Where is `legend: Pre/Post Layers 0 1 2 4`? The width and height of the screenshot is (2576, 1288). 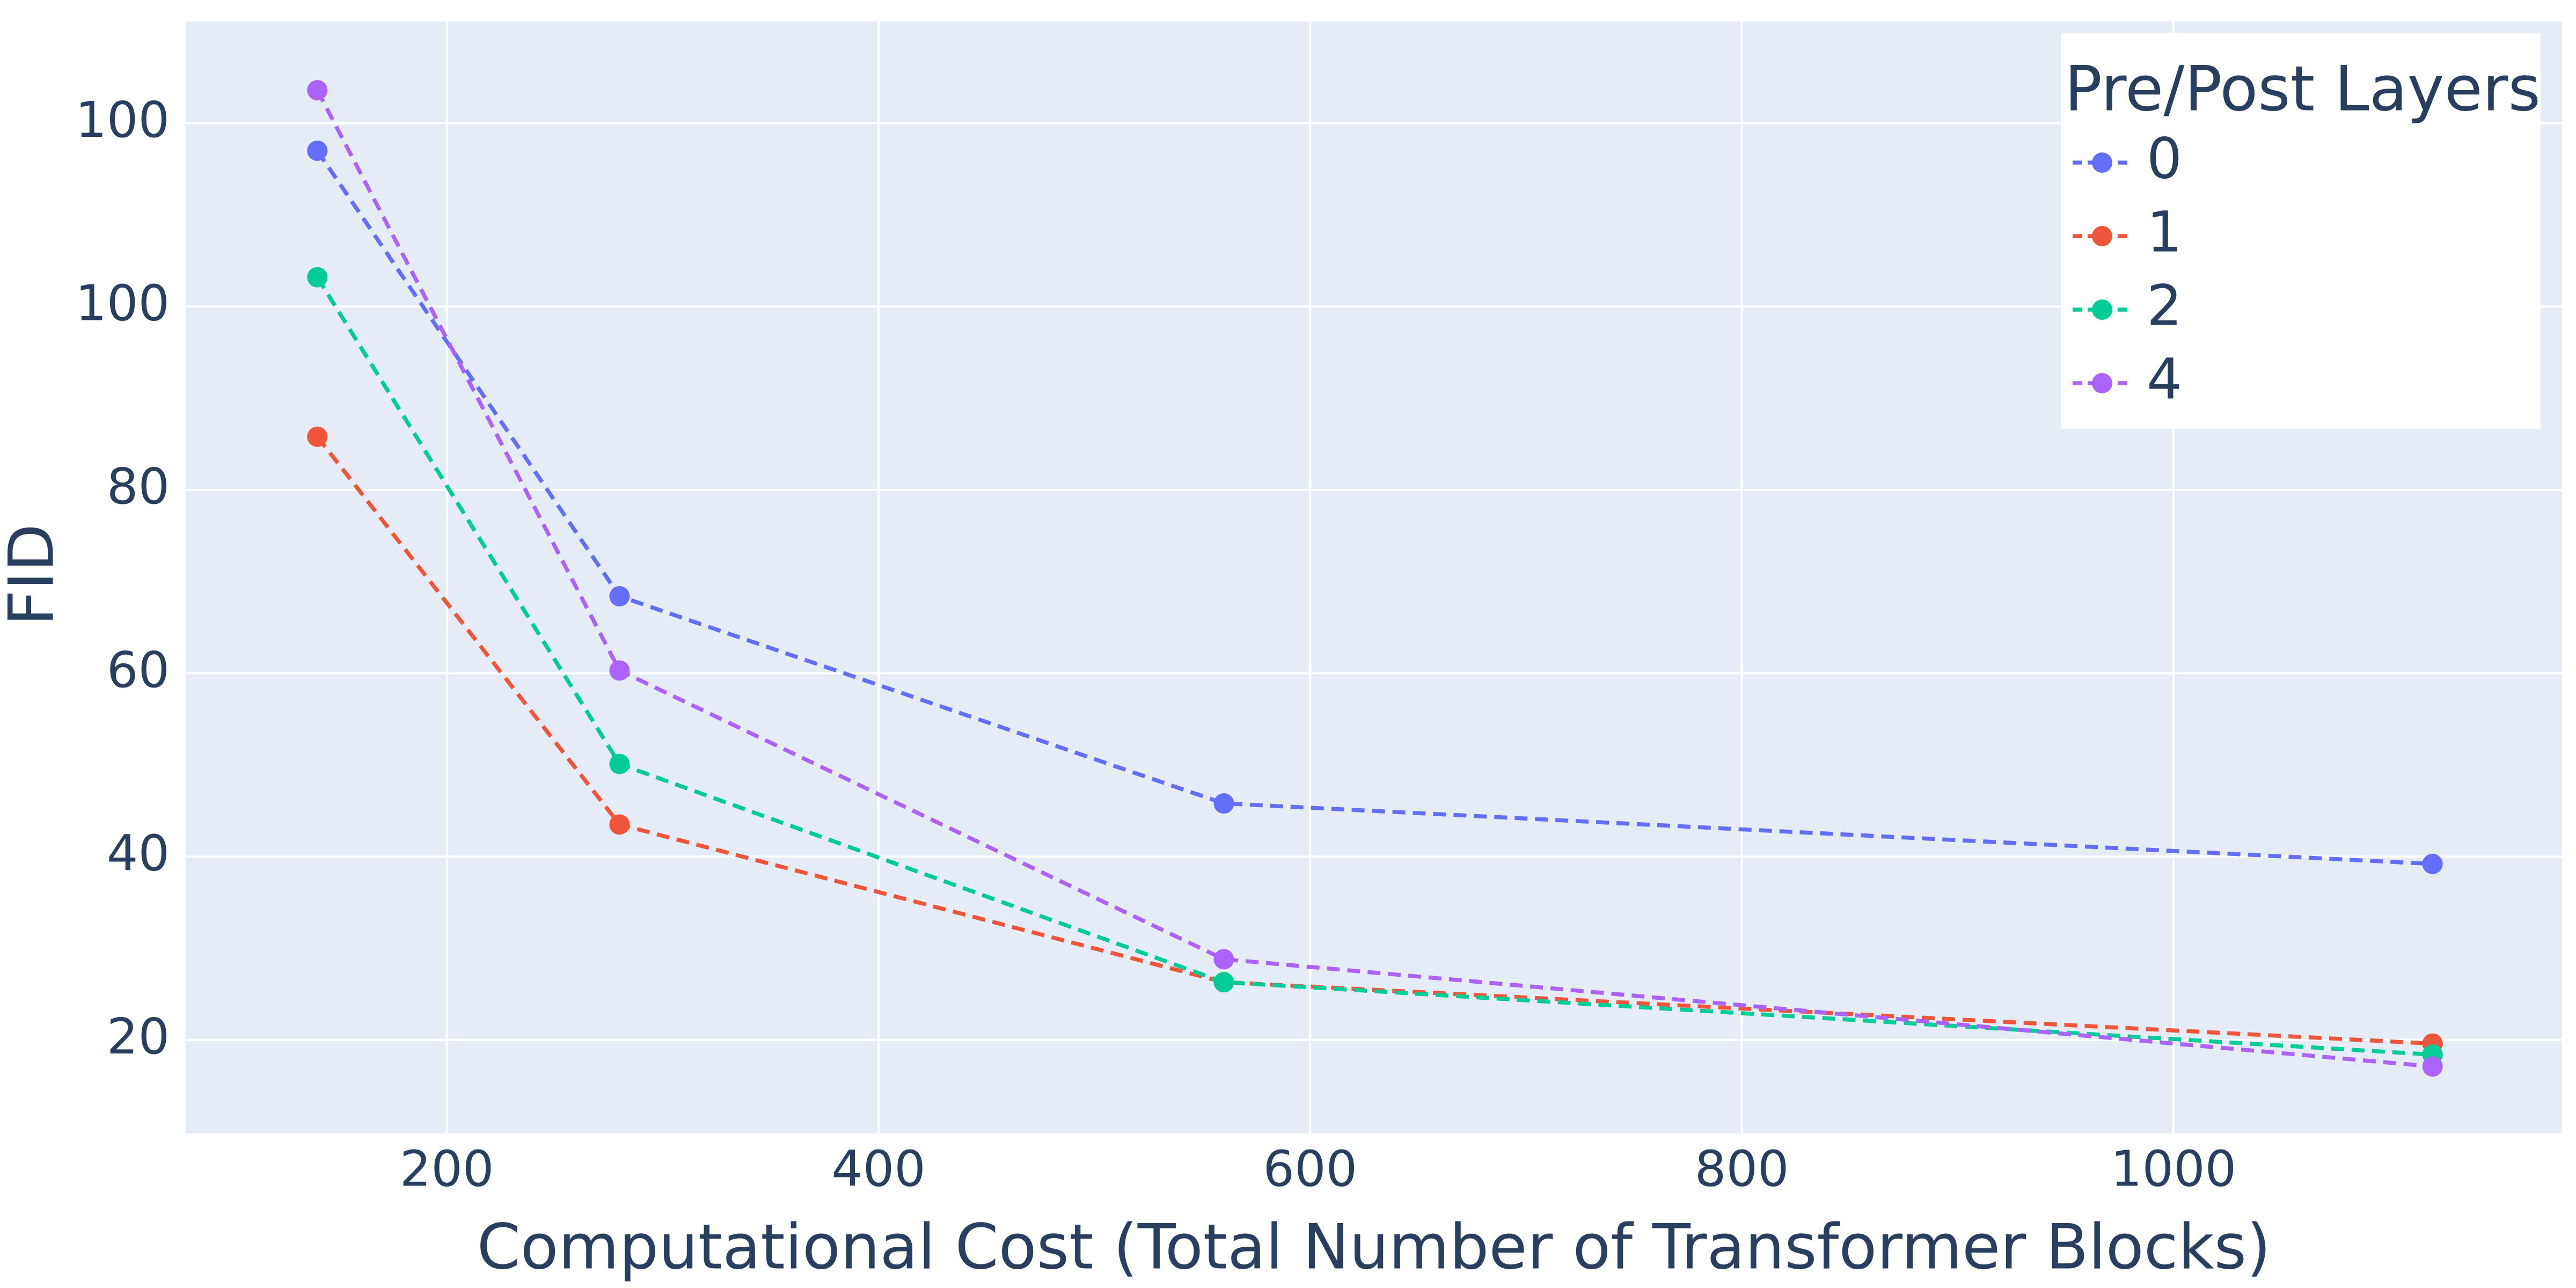 legend: Pre/Post Layers 0 1 2 4 is located at coordinates (2301, 231).